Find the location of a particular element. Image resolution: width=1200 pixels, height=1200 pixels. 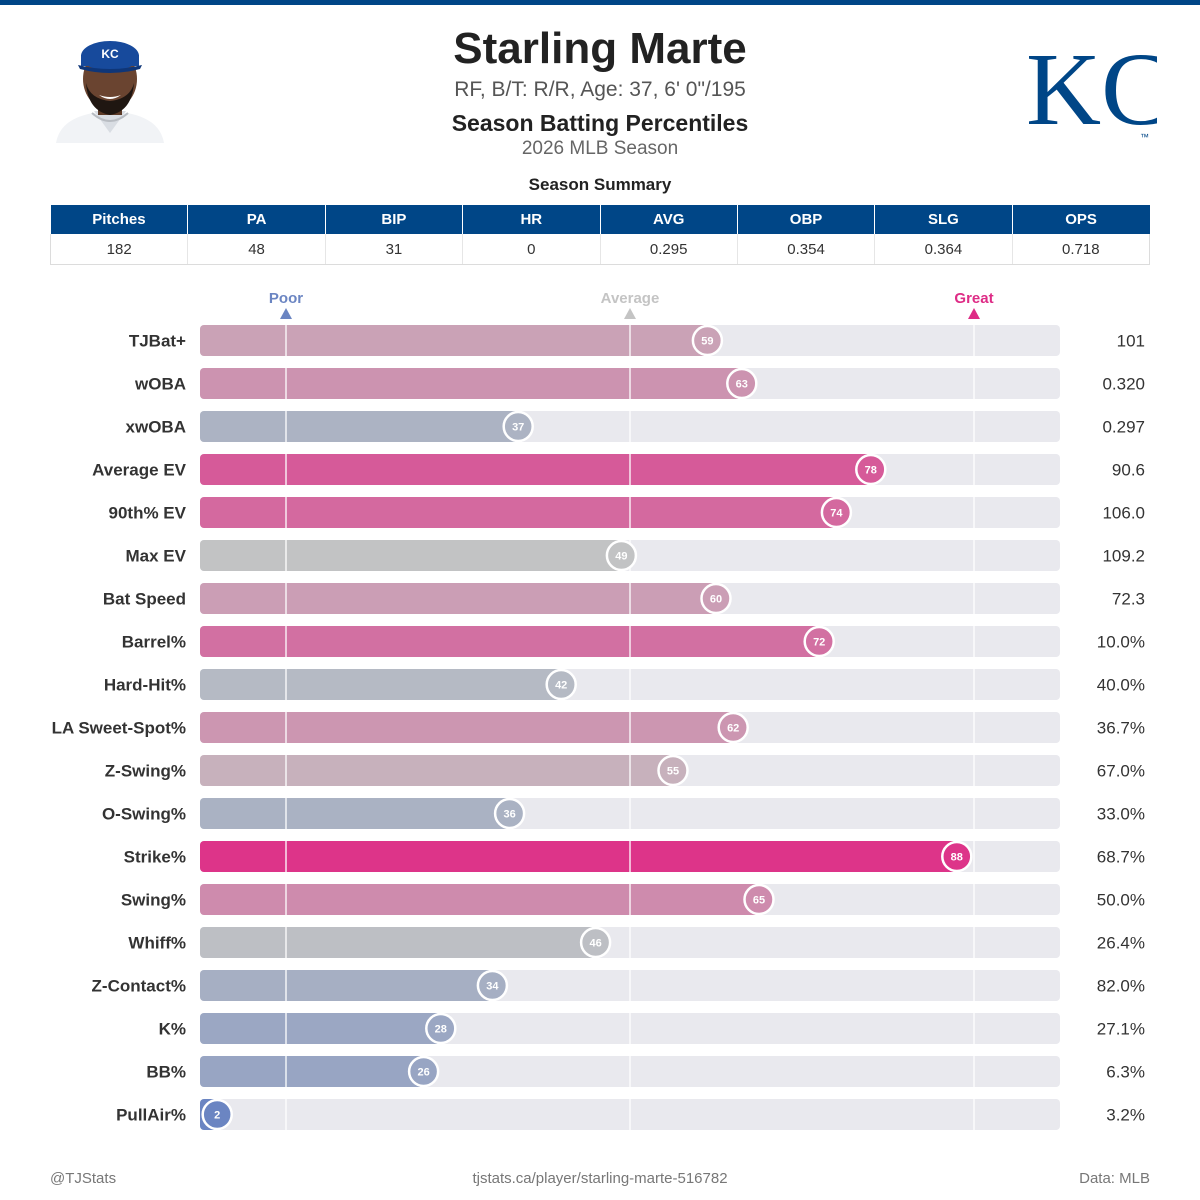

player-name: Starling Marte is located at coordinates (600, 48).